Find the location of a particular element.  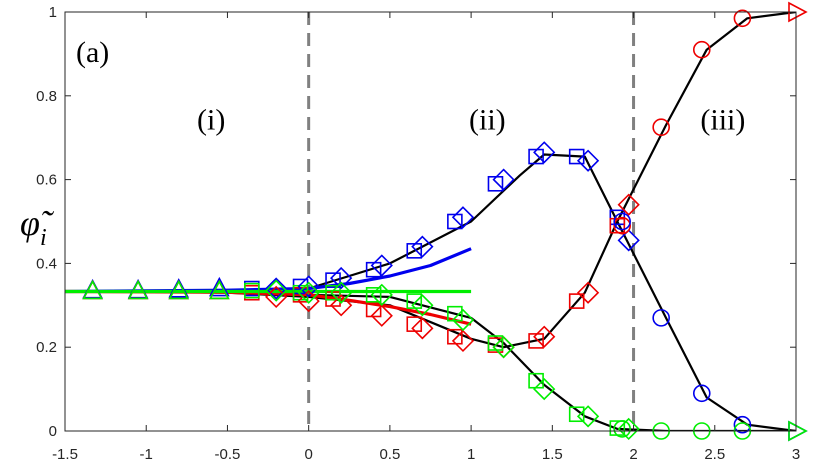

region-label-2: (iii) is located at coordinates (722, 119).